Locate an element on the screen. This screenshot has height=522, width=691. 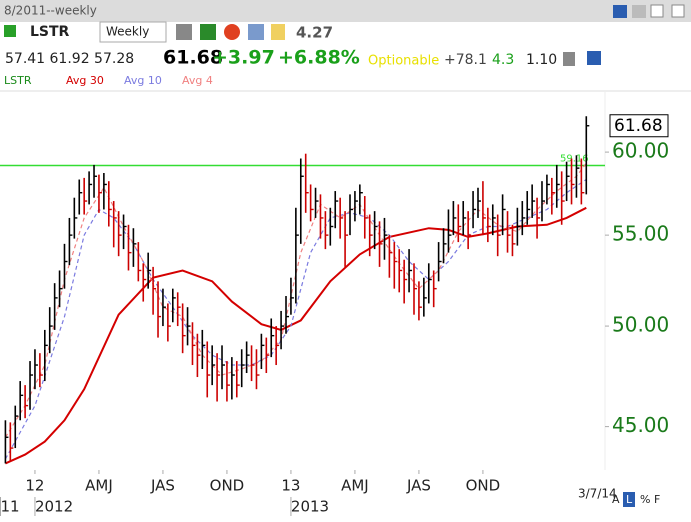
resistance-label: 59.16 is located at coordinates (574, 159).